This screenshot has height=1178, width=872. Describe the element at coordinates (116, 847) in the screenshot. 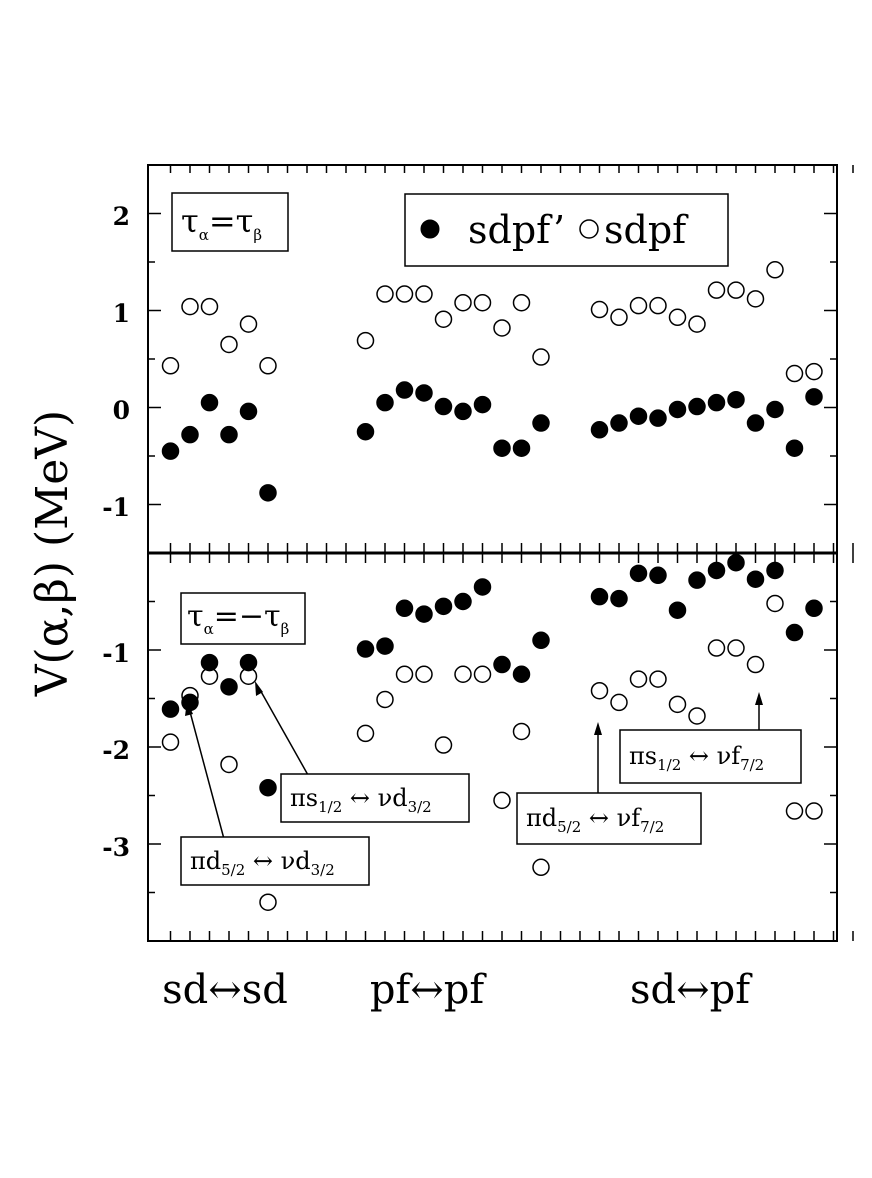

I see `ytick-lower-neg3: -3` at that location.